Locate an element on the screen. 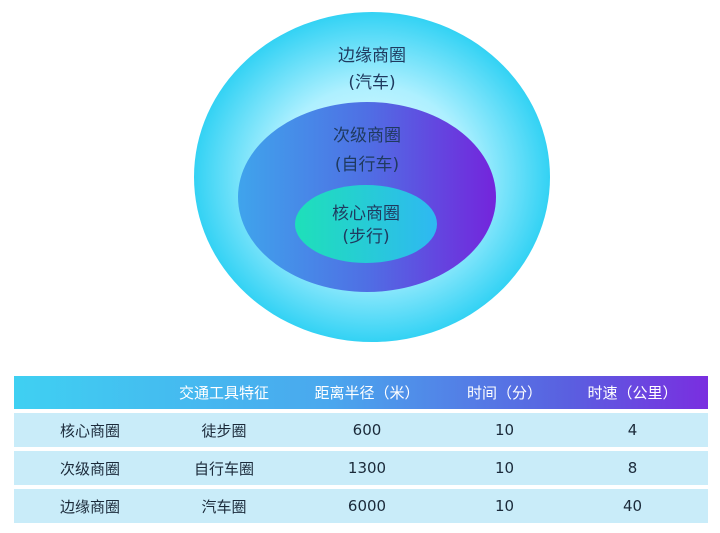 The height and width of the screenshot is (533, 720). table-cell: 次级商圈 is located at coordinates (89, 468).